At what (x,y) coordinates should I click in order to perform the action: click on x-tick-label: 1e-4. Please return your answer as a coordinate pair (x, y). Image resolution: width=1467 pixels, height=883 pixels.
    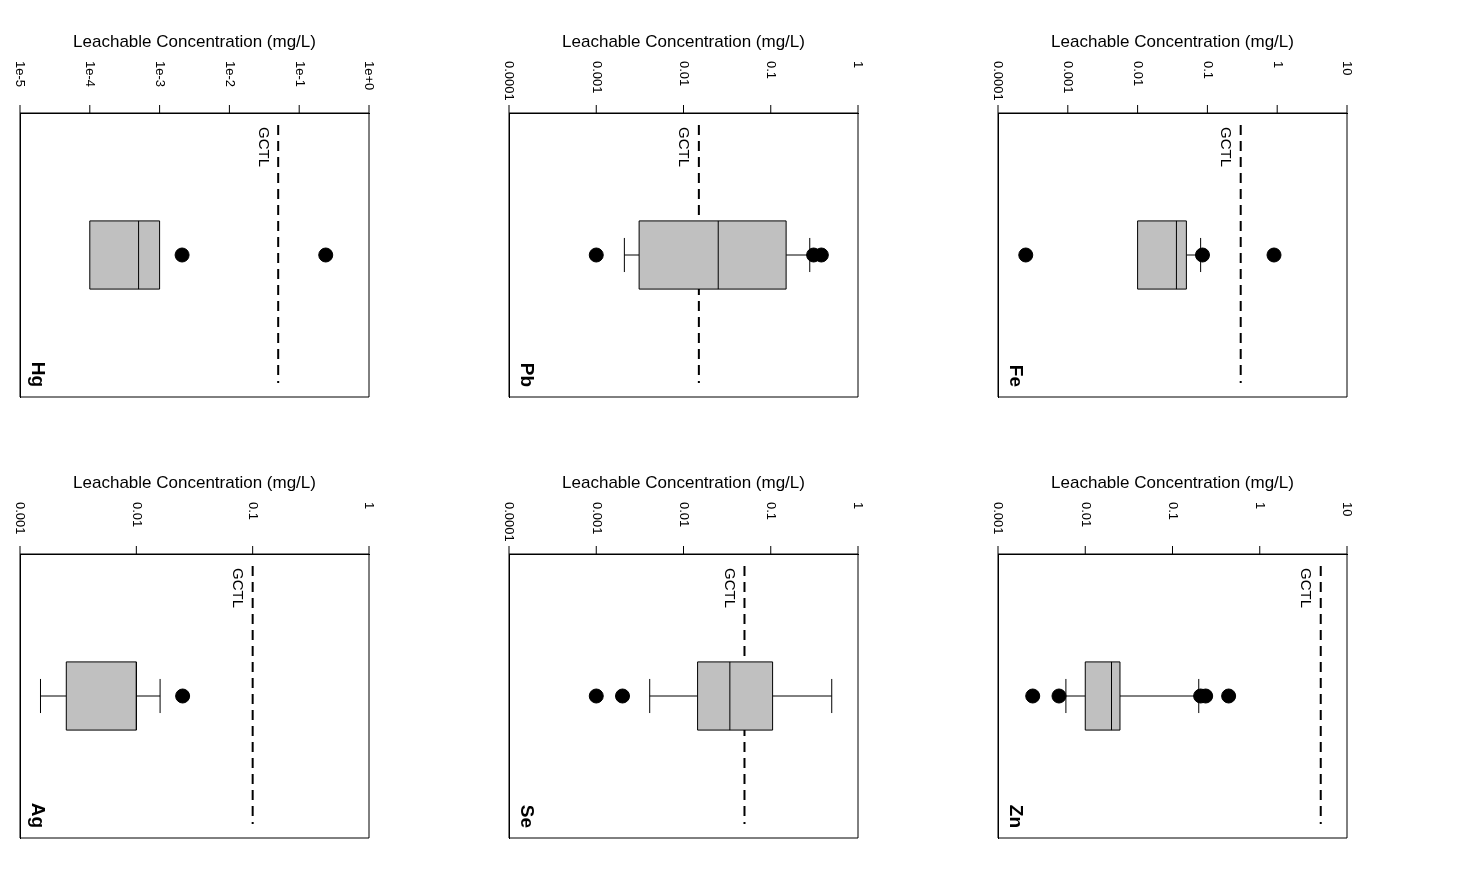
    Looking at the image, I should click on (91, 74).